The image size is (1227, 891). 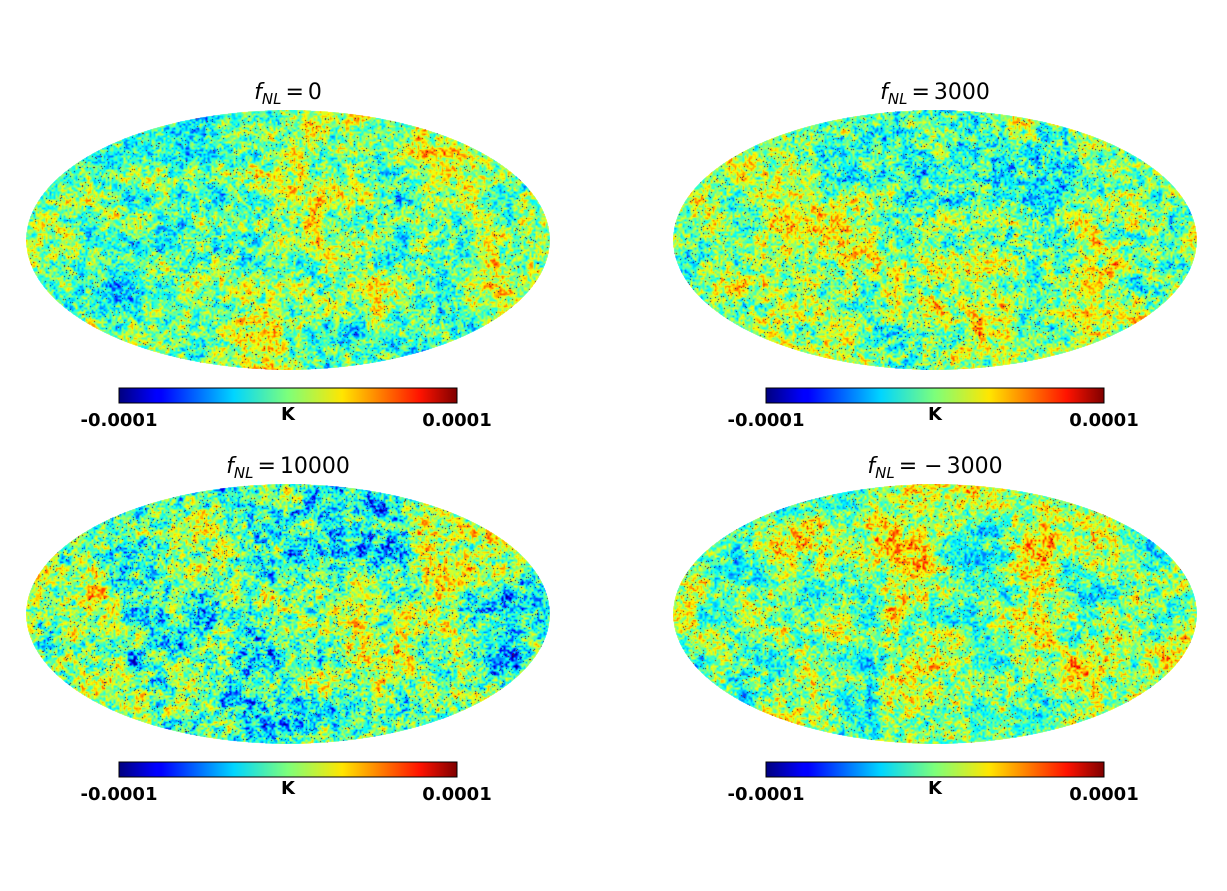 I want to click on title-value: 10000, so click(x=315, y=466).